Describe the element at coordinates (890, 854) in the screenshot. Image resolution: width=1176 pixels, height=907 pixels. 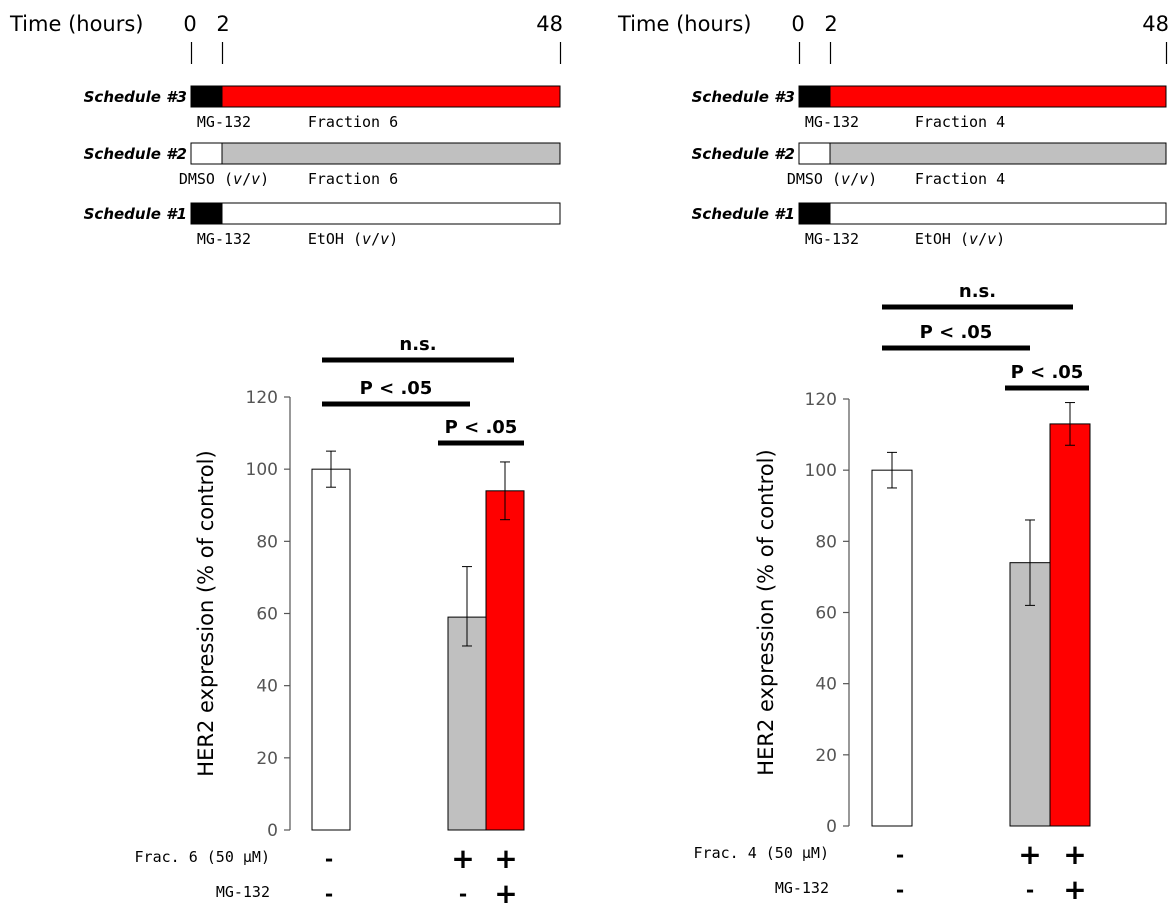
I see `treatment-row: Frac. 4 (50 µM) - + +` at that location.